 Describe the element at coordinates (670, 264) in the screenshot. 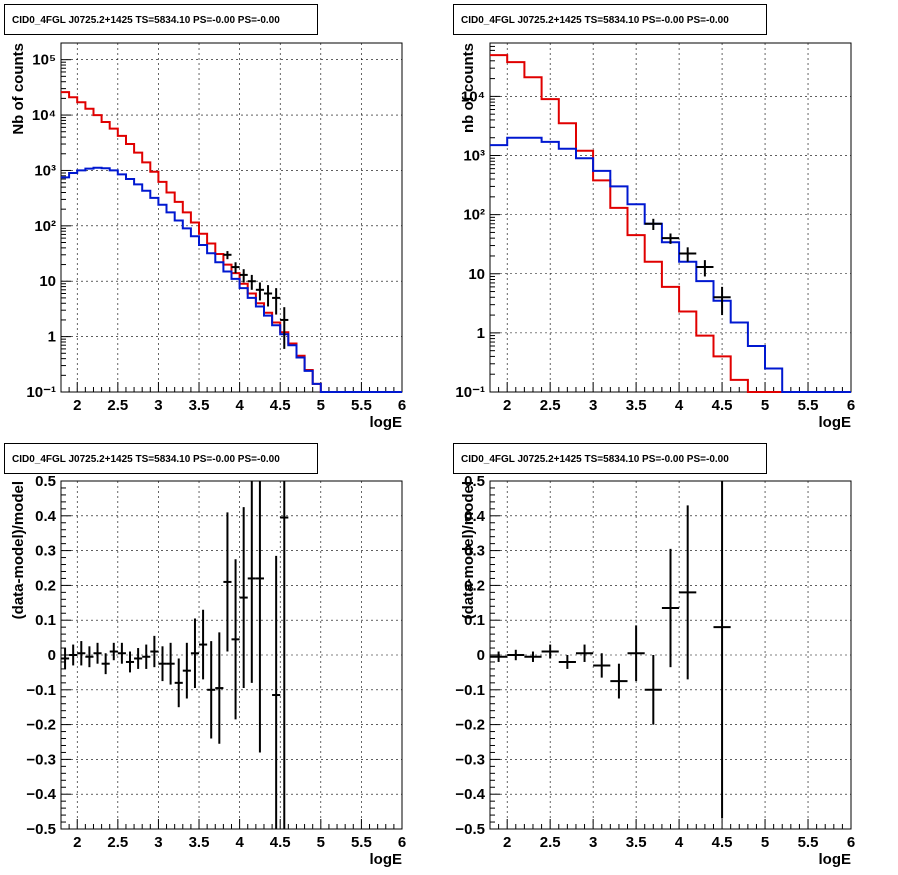

I see `model-source-histogram` at that location.